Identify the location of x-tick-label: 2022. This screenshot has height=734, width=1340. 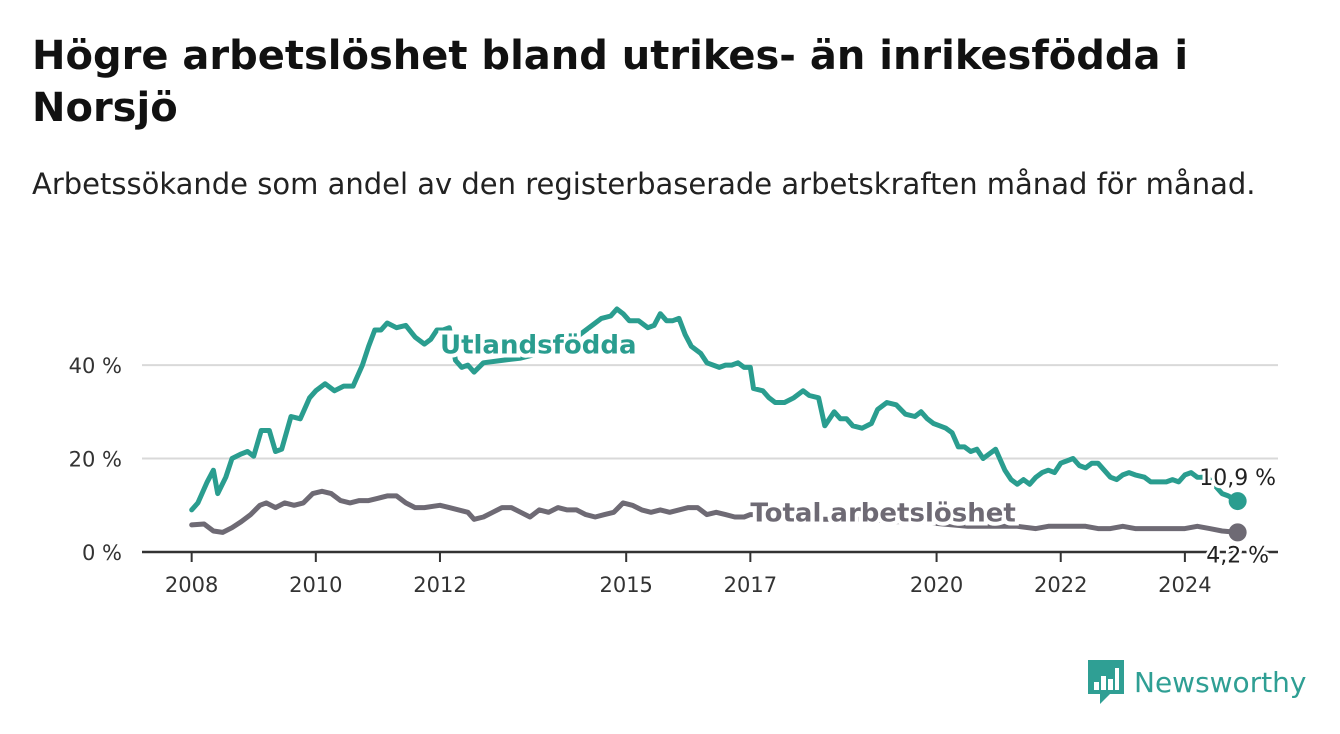
(1060, 585).